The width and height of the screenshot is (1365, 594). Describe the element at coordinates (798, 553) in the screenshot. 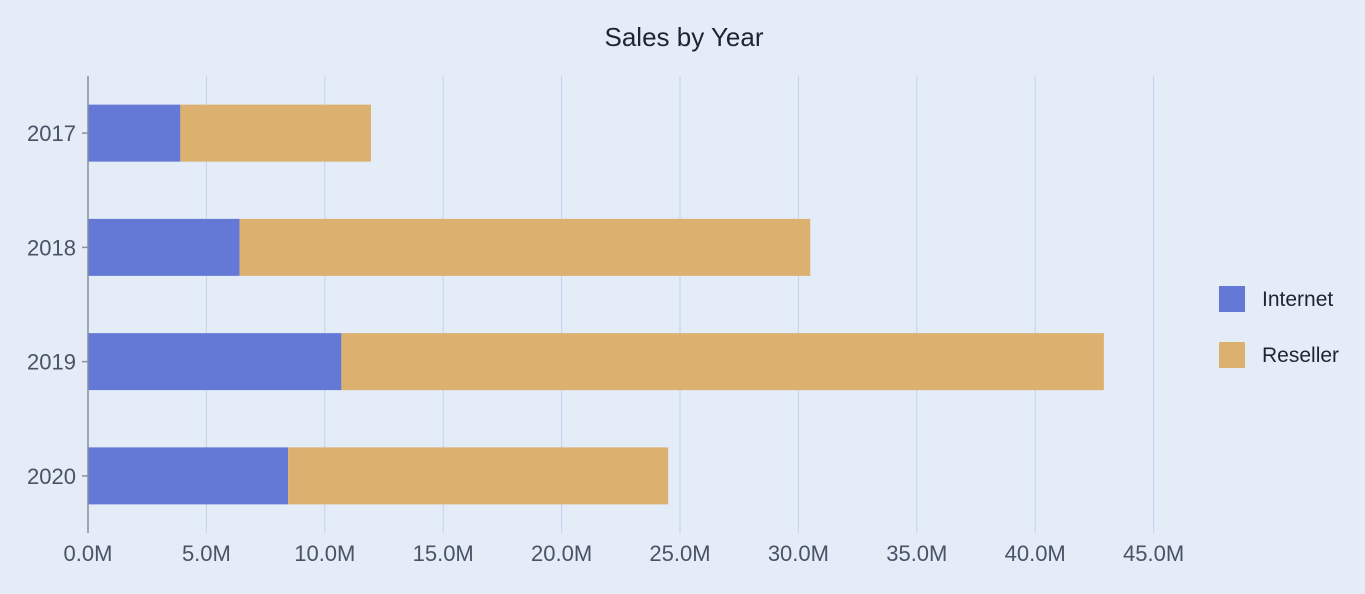

I see `x-tick-label: 30.0M` at that location.